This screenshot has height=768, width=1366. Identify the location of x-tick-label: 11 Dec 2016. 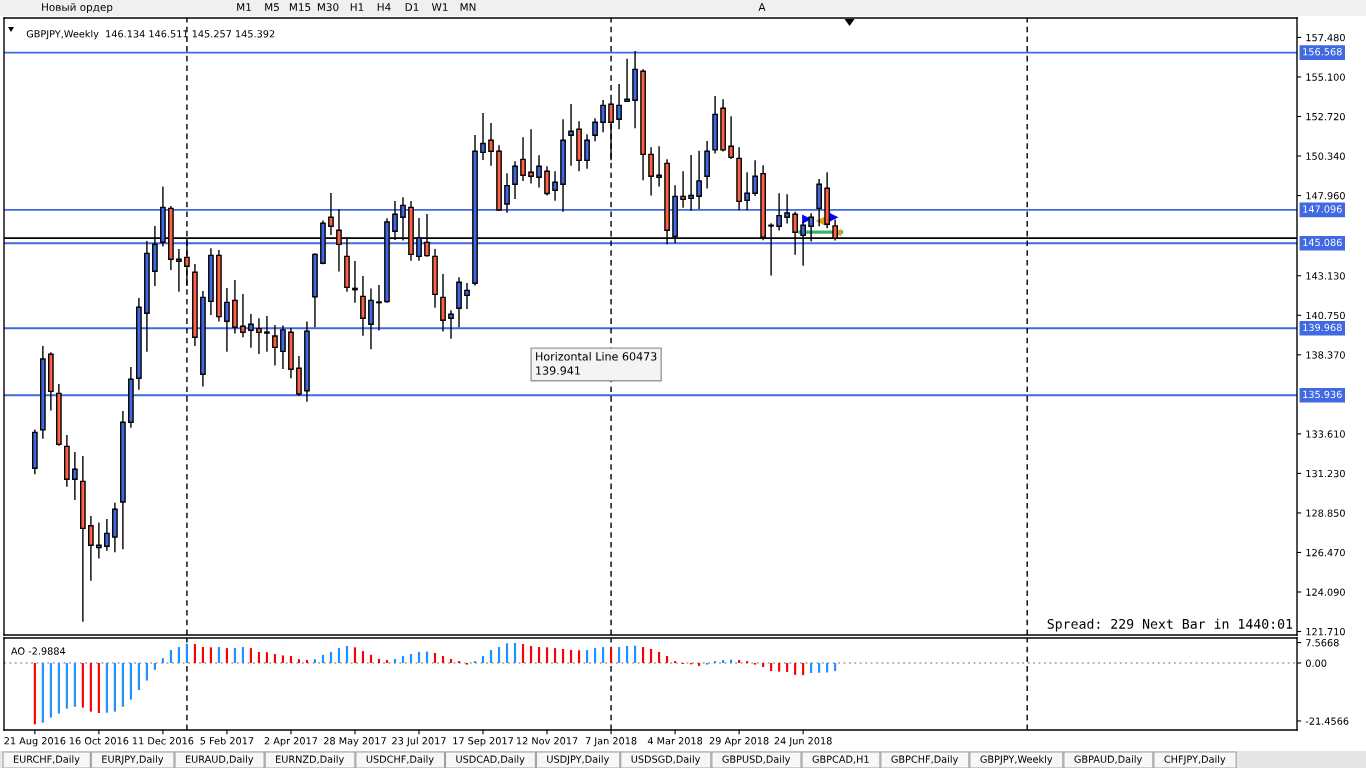
(163, 741).